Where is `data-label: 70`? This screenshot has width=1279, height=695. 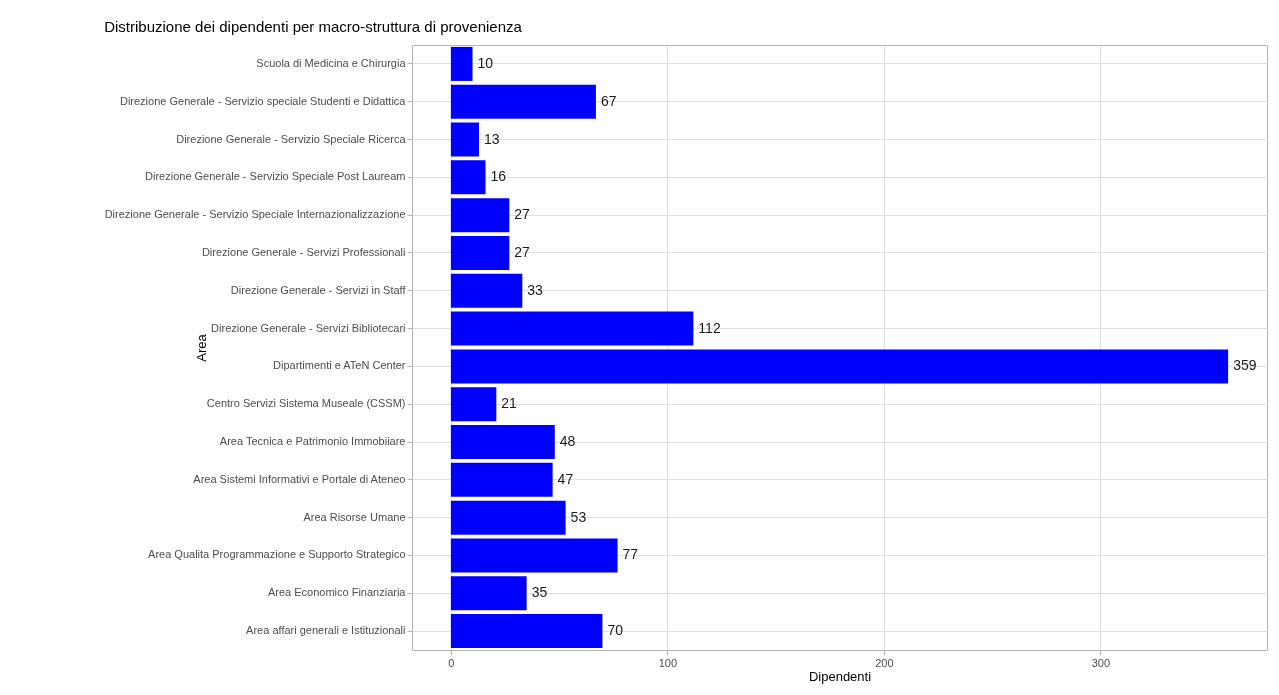 data-label: 70 is located at coordinates (615, 630).